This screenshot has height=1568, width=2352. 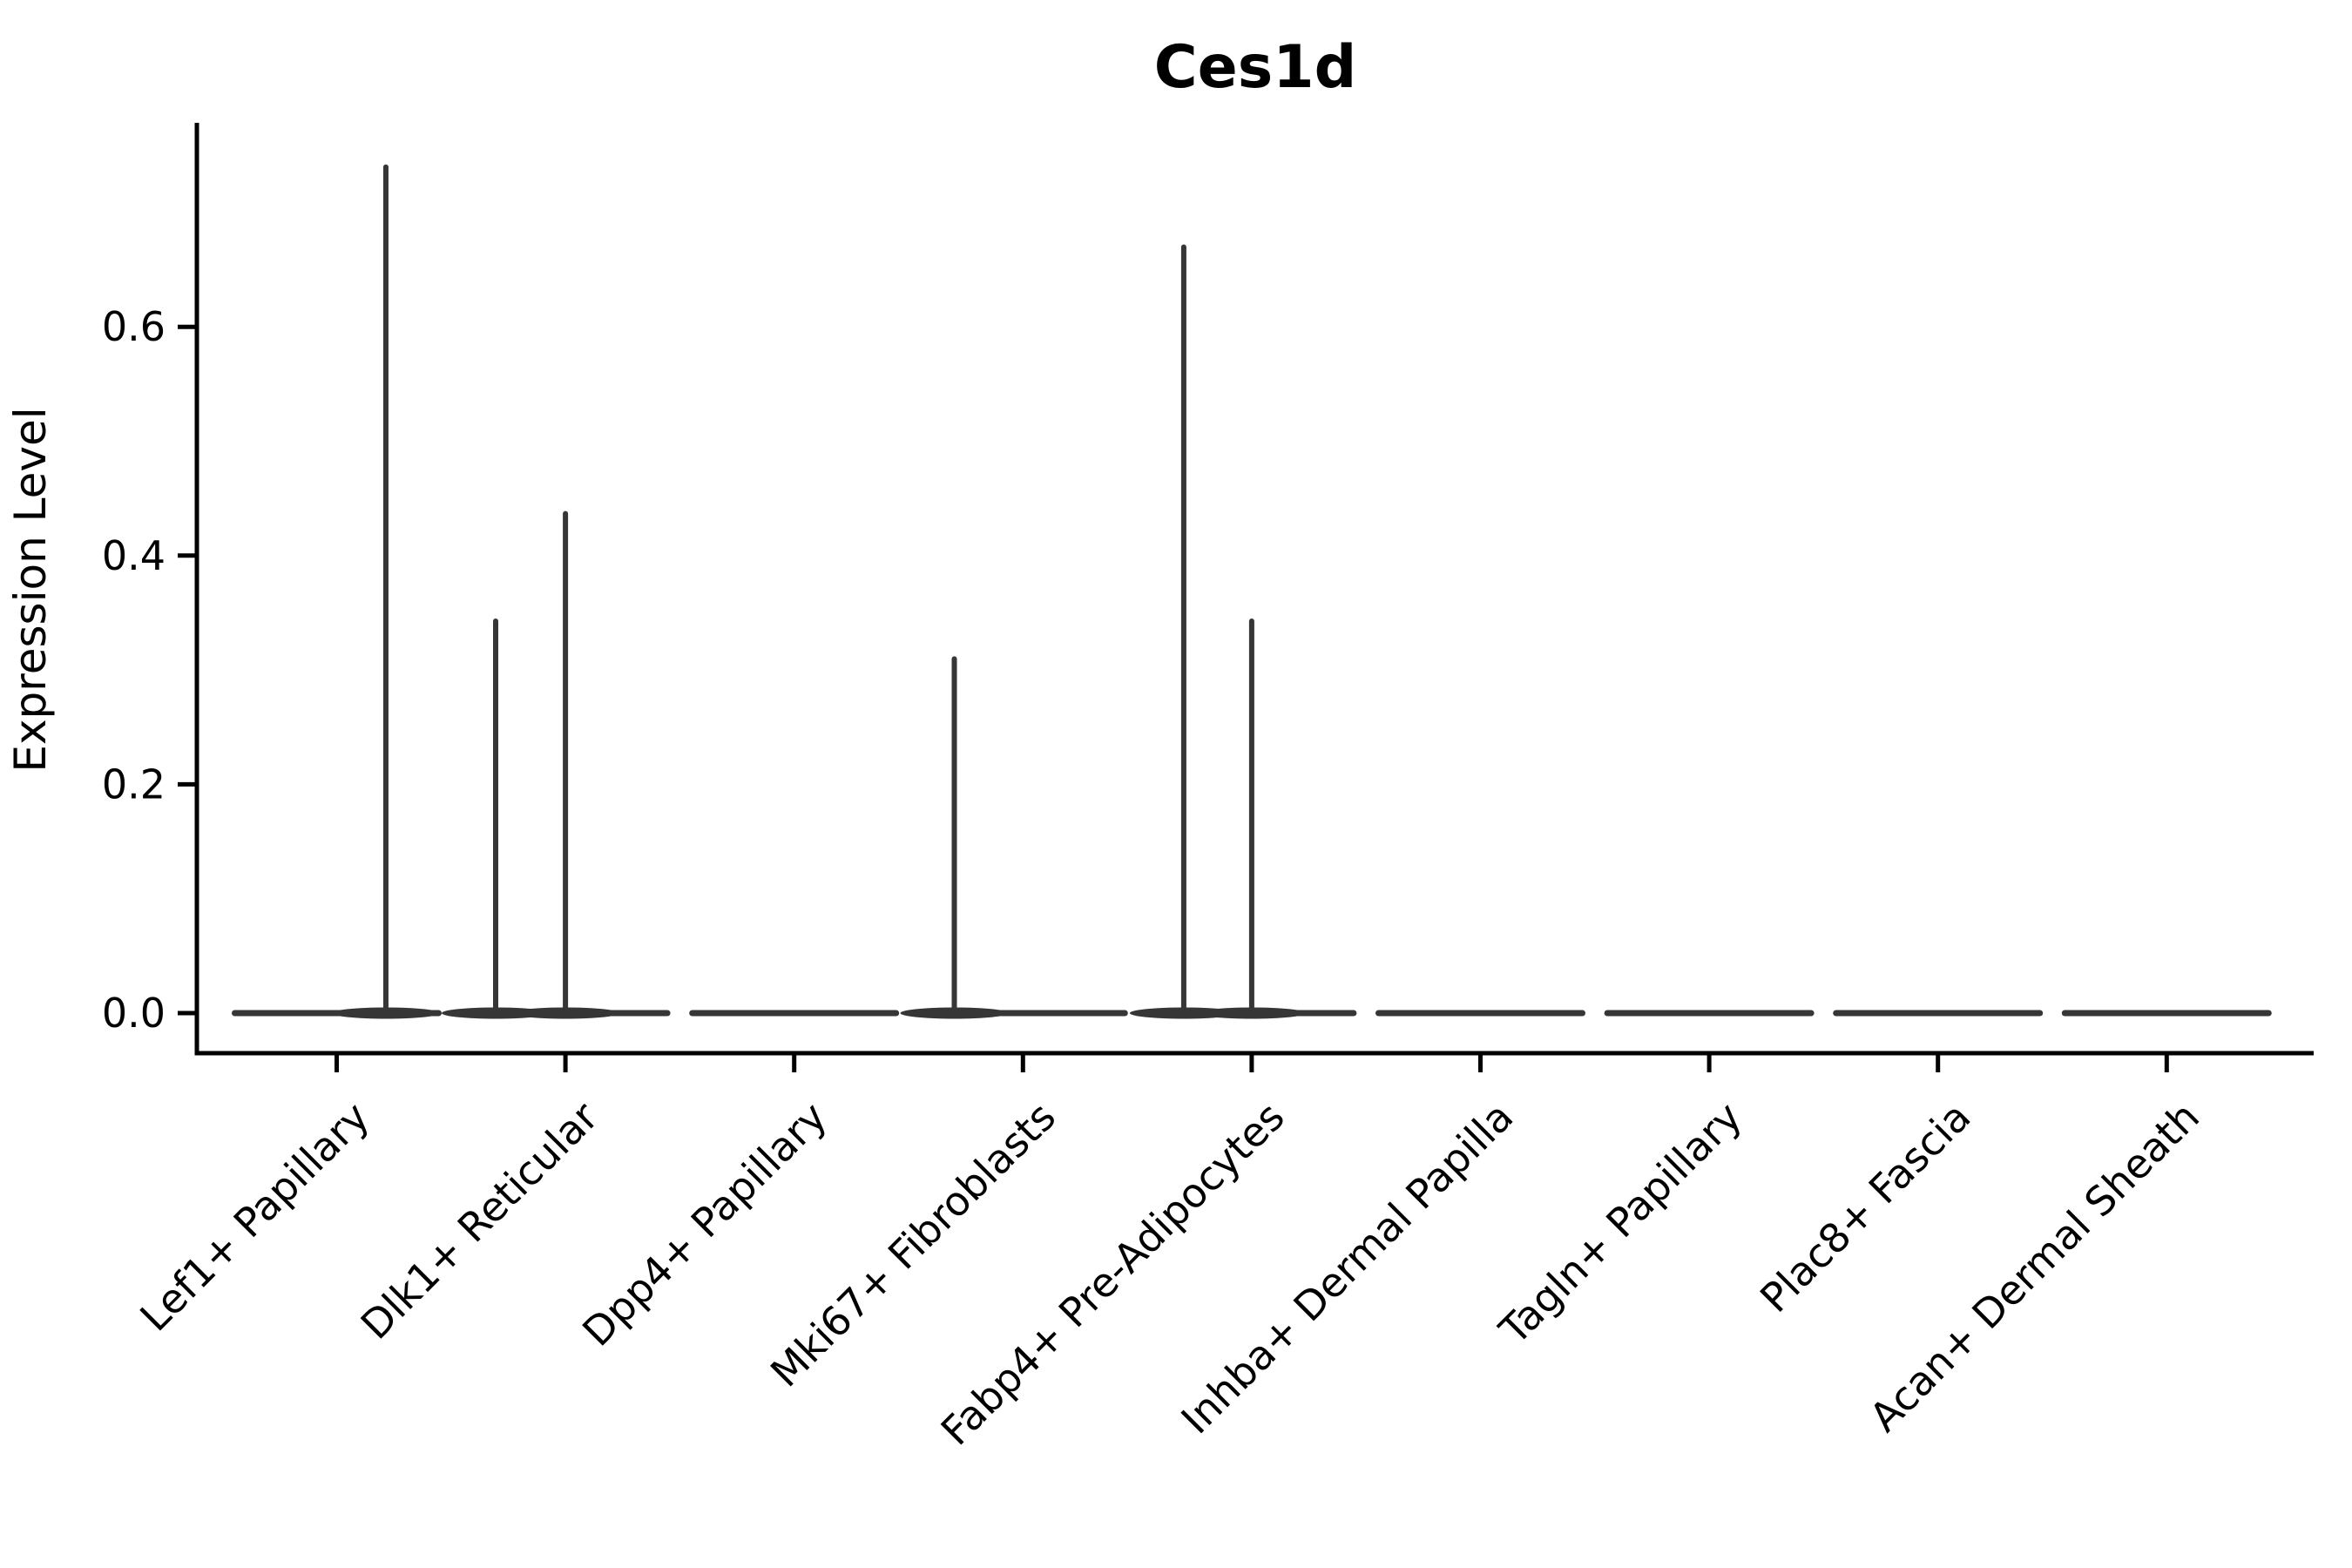 What do you see at coordinates (480, 1221) in the screenshot?
I see `x-tick-label: Dlk1+ Reticular` at bounding box center [480, 1221].